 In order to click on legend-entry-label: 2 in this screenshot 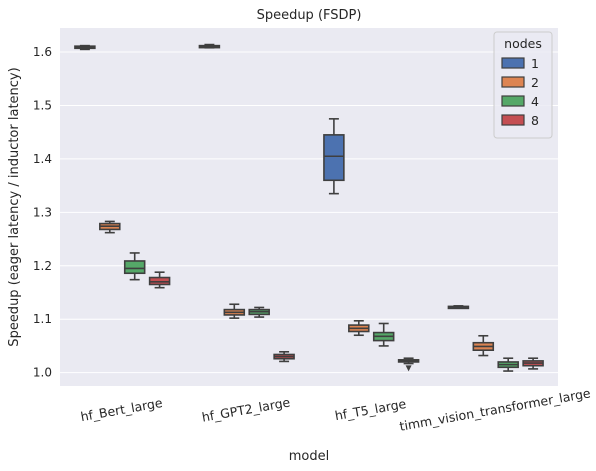, I will do `click(535, 82)`.